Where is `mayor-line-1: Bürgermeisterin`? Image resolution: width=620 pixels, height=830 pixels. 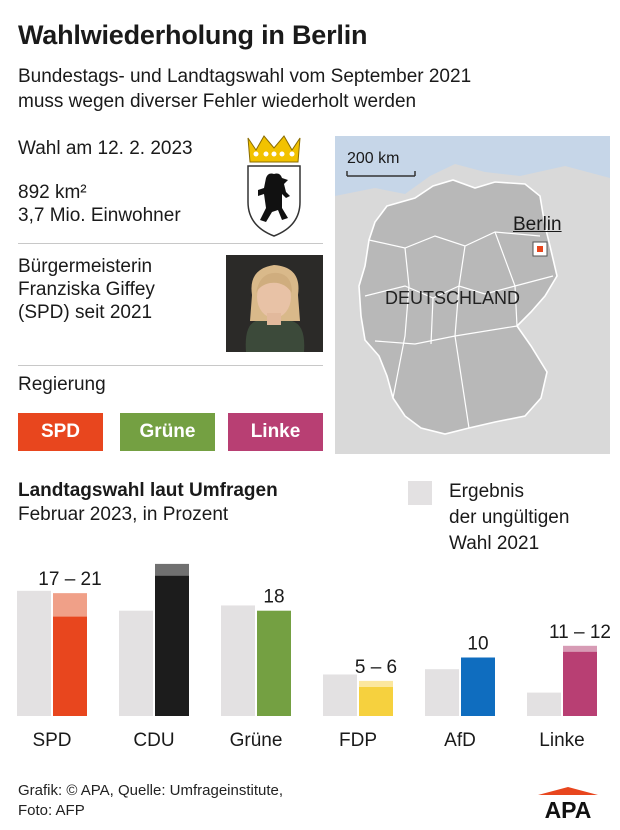 mayor-line-1: Bürgermeisterin is located at coordinates (85, 266).